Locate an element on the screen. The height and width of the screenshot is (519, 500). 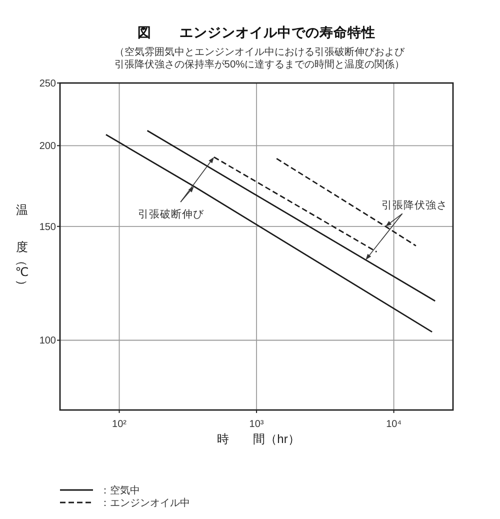
annotation: 引張降伏強さ is located at coordinates (414, 205).